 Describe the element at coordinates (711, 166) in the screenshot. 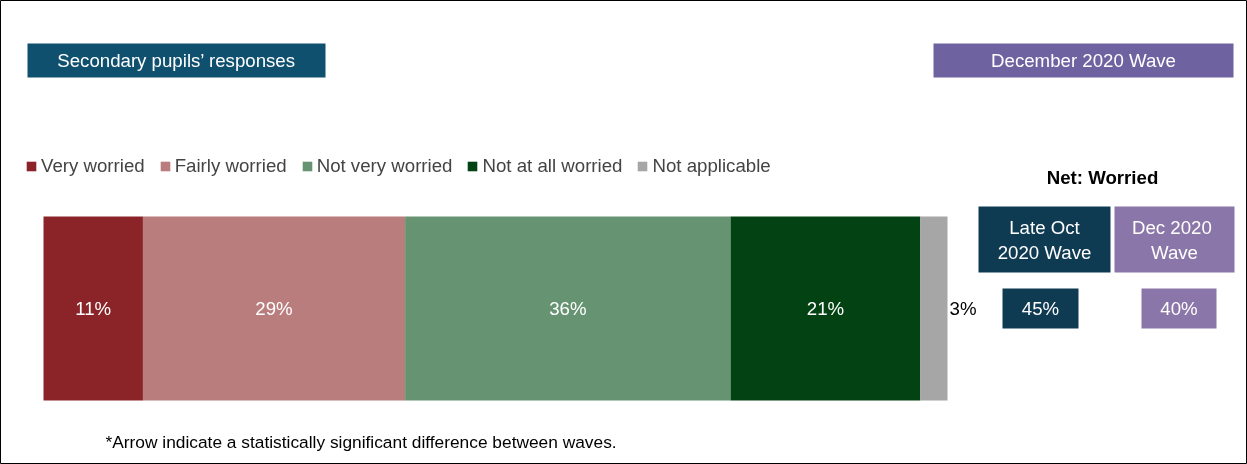

I see `legend-label: Not applicable` at that location.